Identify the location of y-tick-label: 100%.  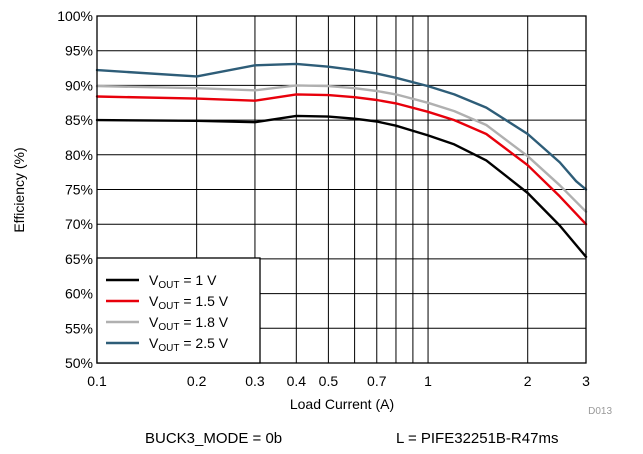
(75, 16).